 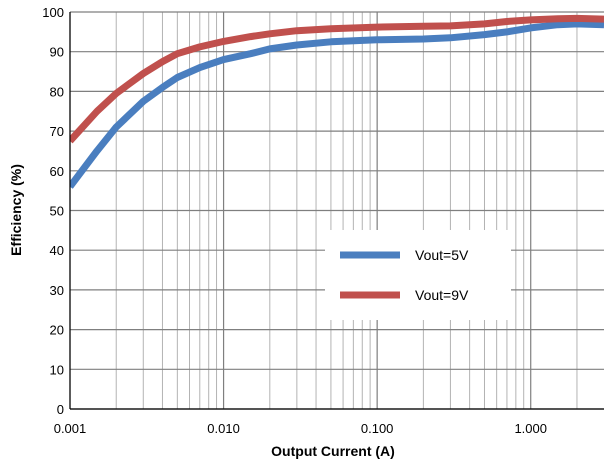 What do you see at coordinates (530, 428) in the screenshot?
I see `x-tick-label: 1.000` at bounding box center [530, 428].